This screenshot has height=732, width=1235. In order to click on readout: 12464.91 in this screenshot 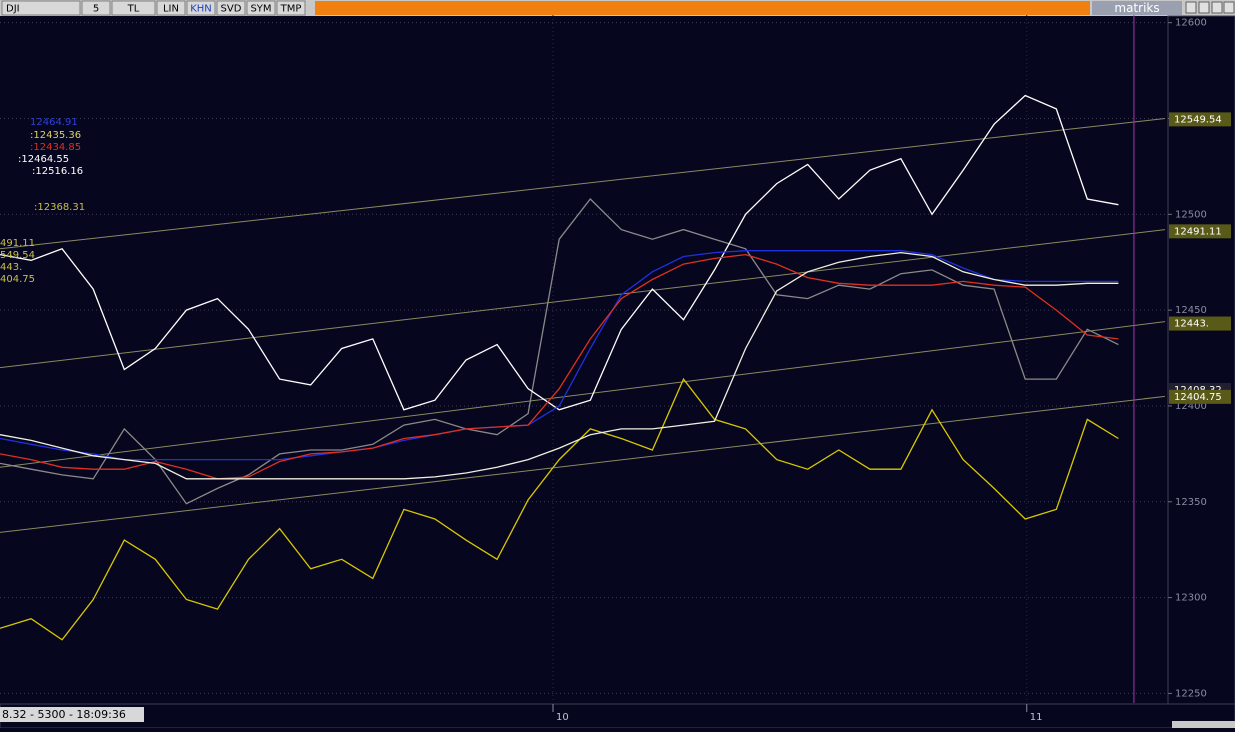, I will do `click(54, 122)`.